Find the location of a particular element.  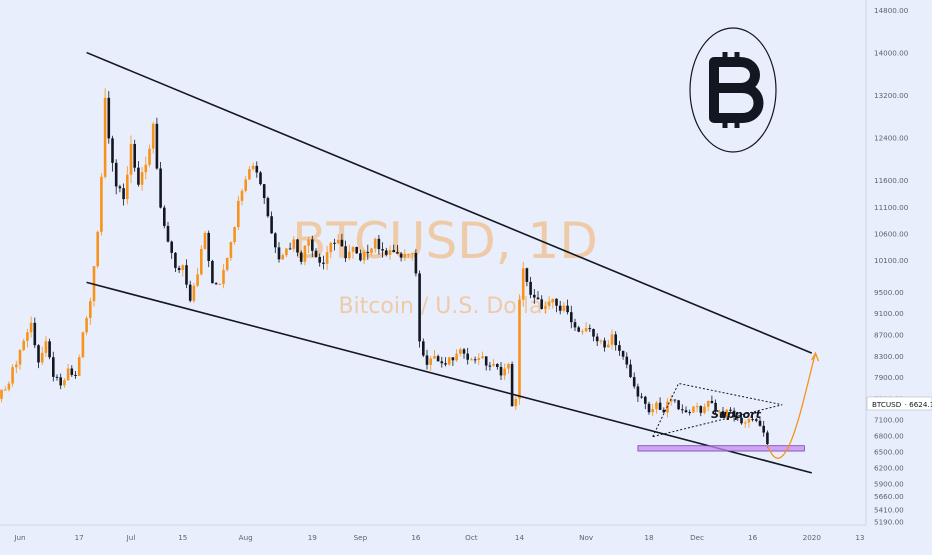

y-tick-label: 6200.00 is located at coordinates (889, 468).